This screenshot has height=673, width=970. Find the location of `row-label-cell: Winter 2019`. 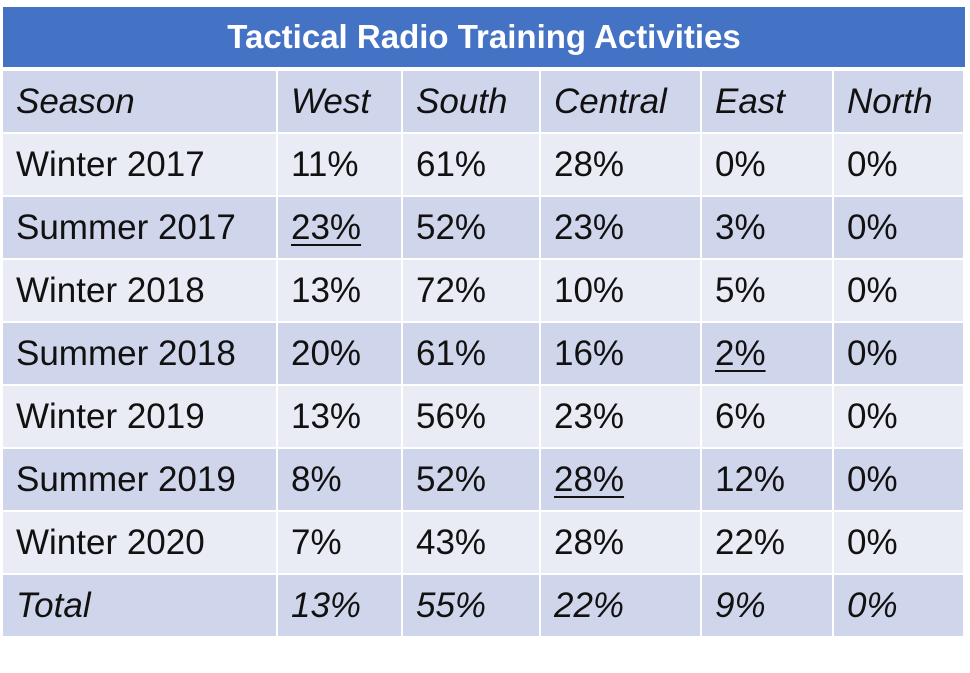

row-label-cell: Winter 2019 is located at coordinates (140, 417).